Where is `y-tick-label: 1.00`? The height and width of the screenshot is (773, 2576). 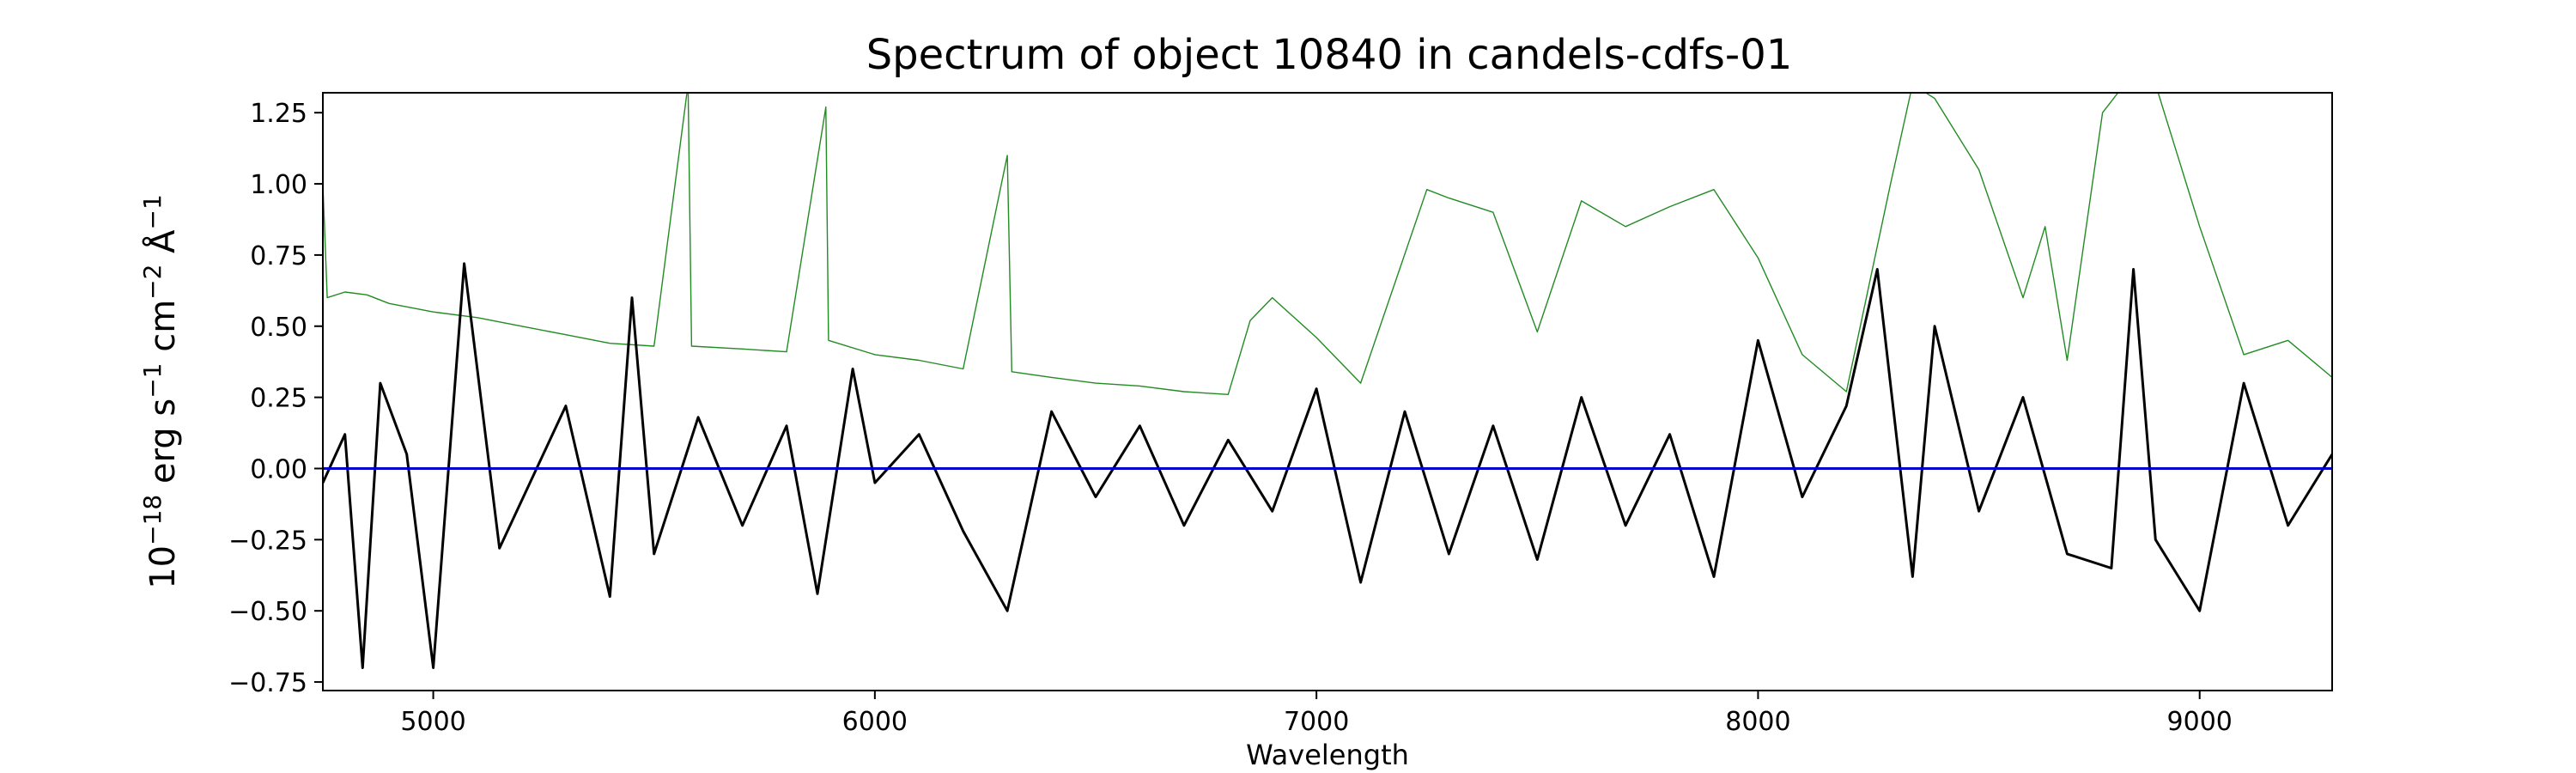 y-tick-label: 1.00 is located at coordinates (279, 185).